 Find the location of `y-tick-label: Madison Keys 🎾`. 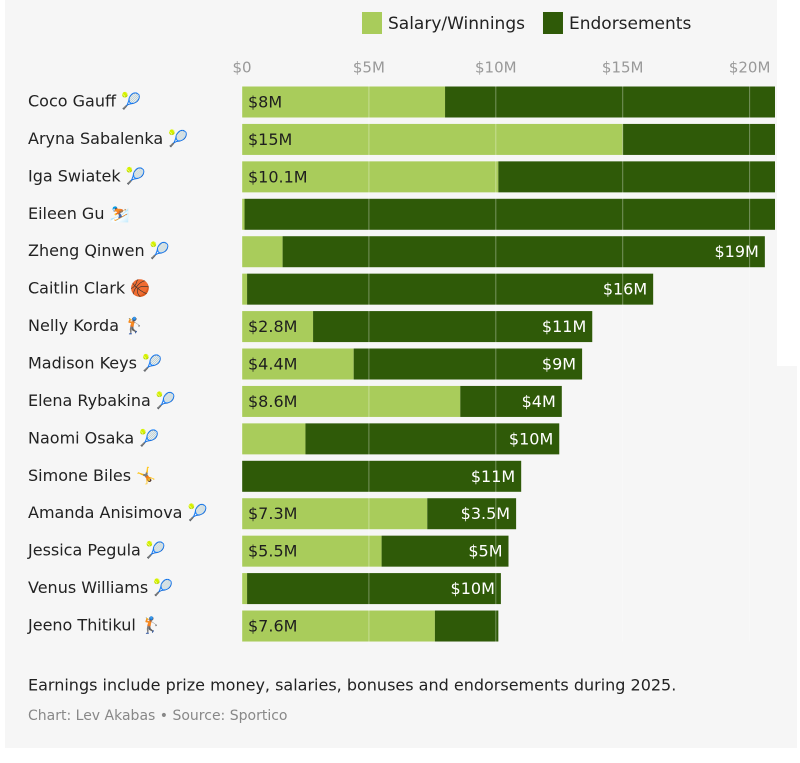

y-tick-label: Madison Keys 🎾 is located at coordinates (95, 363).